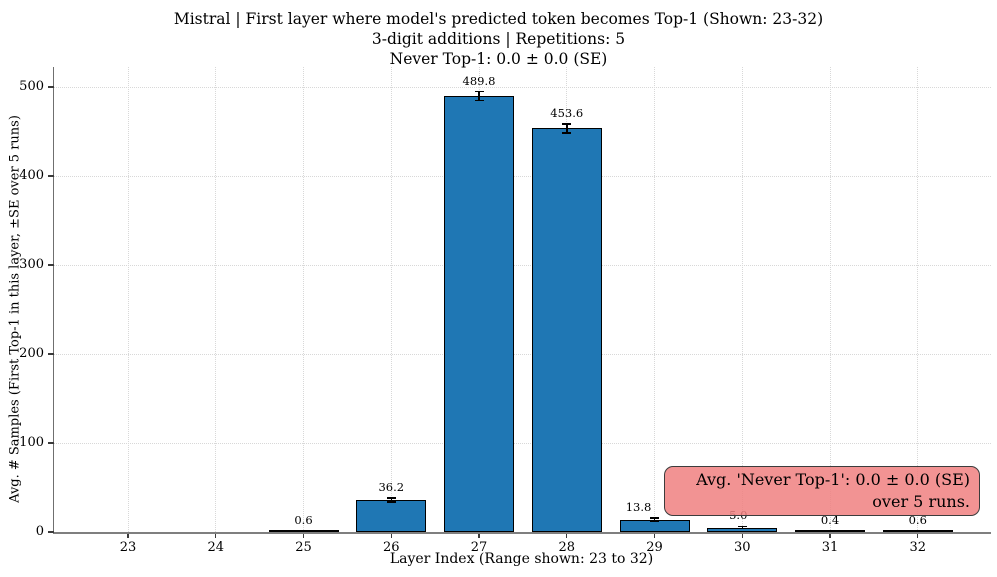 This screenshot has width=997, height=577. Describe the element at coordinates (567, 547) in the screenshot. I see `x-tick-label: 28` at that location.